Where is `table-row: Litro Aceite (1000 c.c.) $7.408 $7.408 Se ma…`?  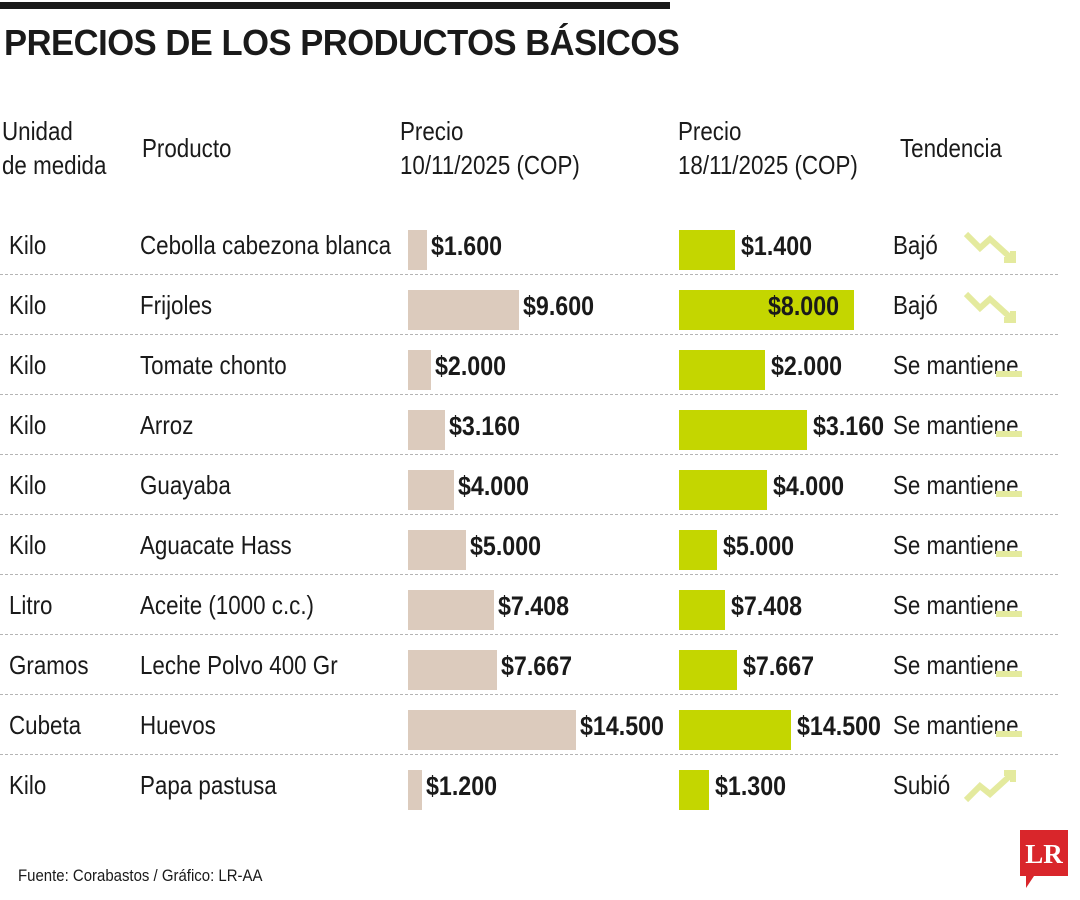
table-row: Litro Aceite (1000 c.c.) $7.408 $7.408 Se ma… is located at coordinates (540, 606).